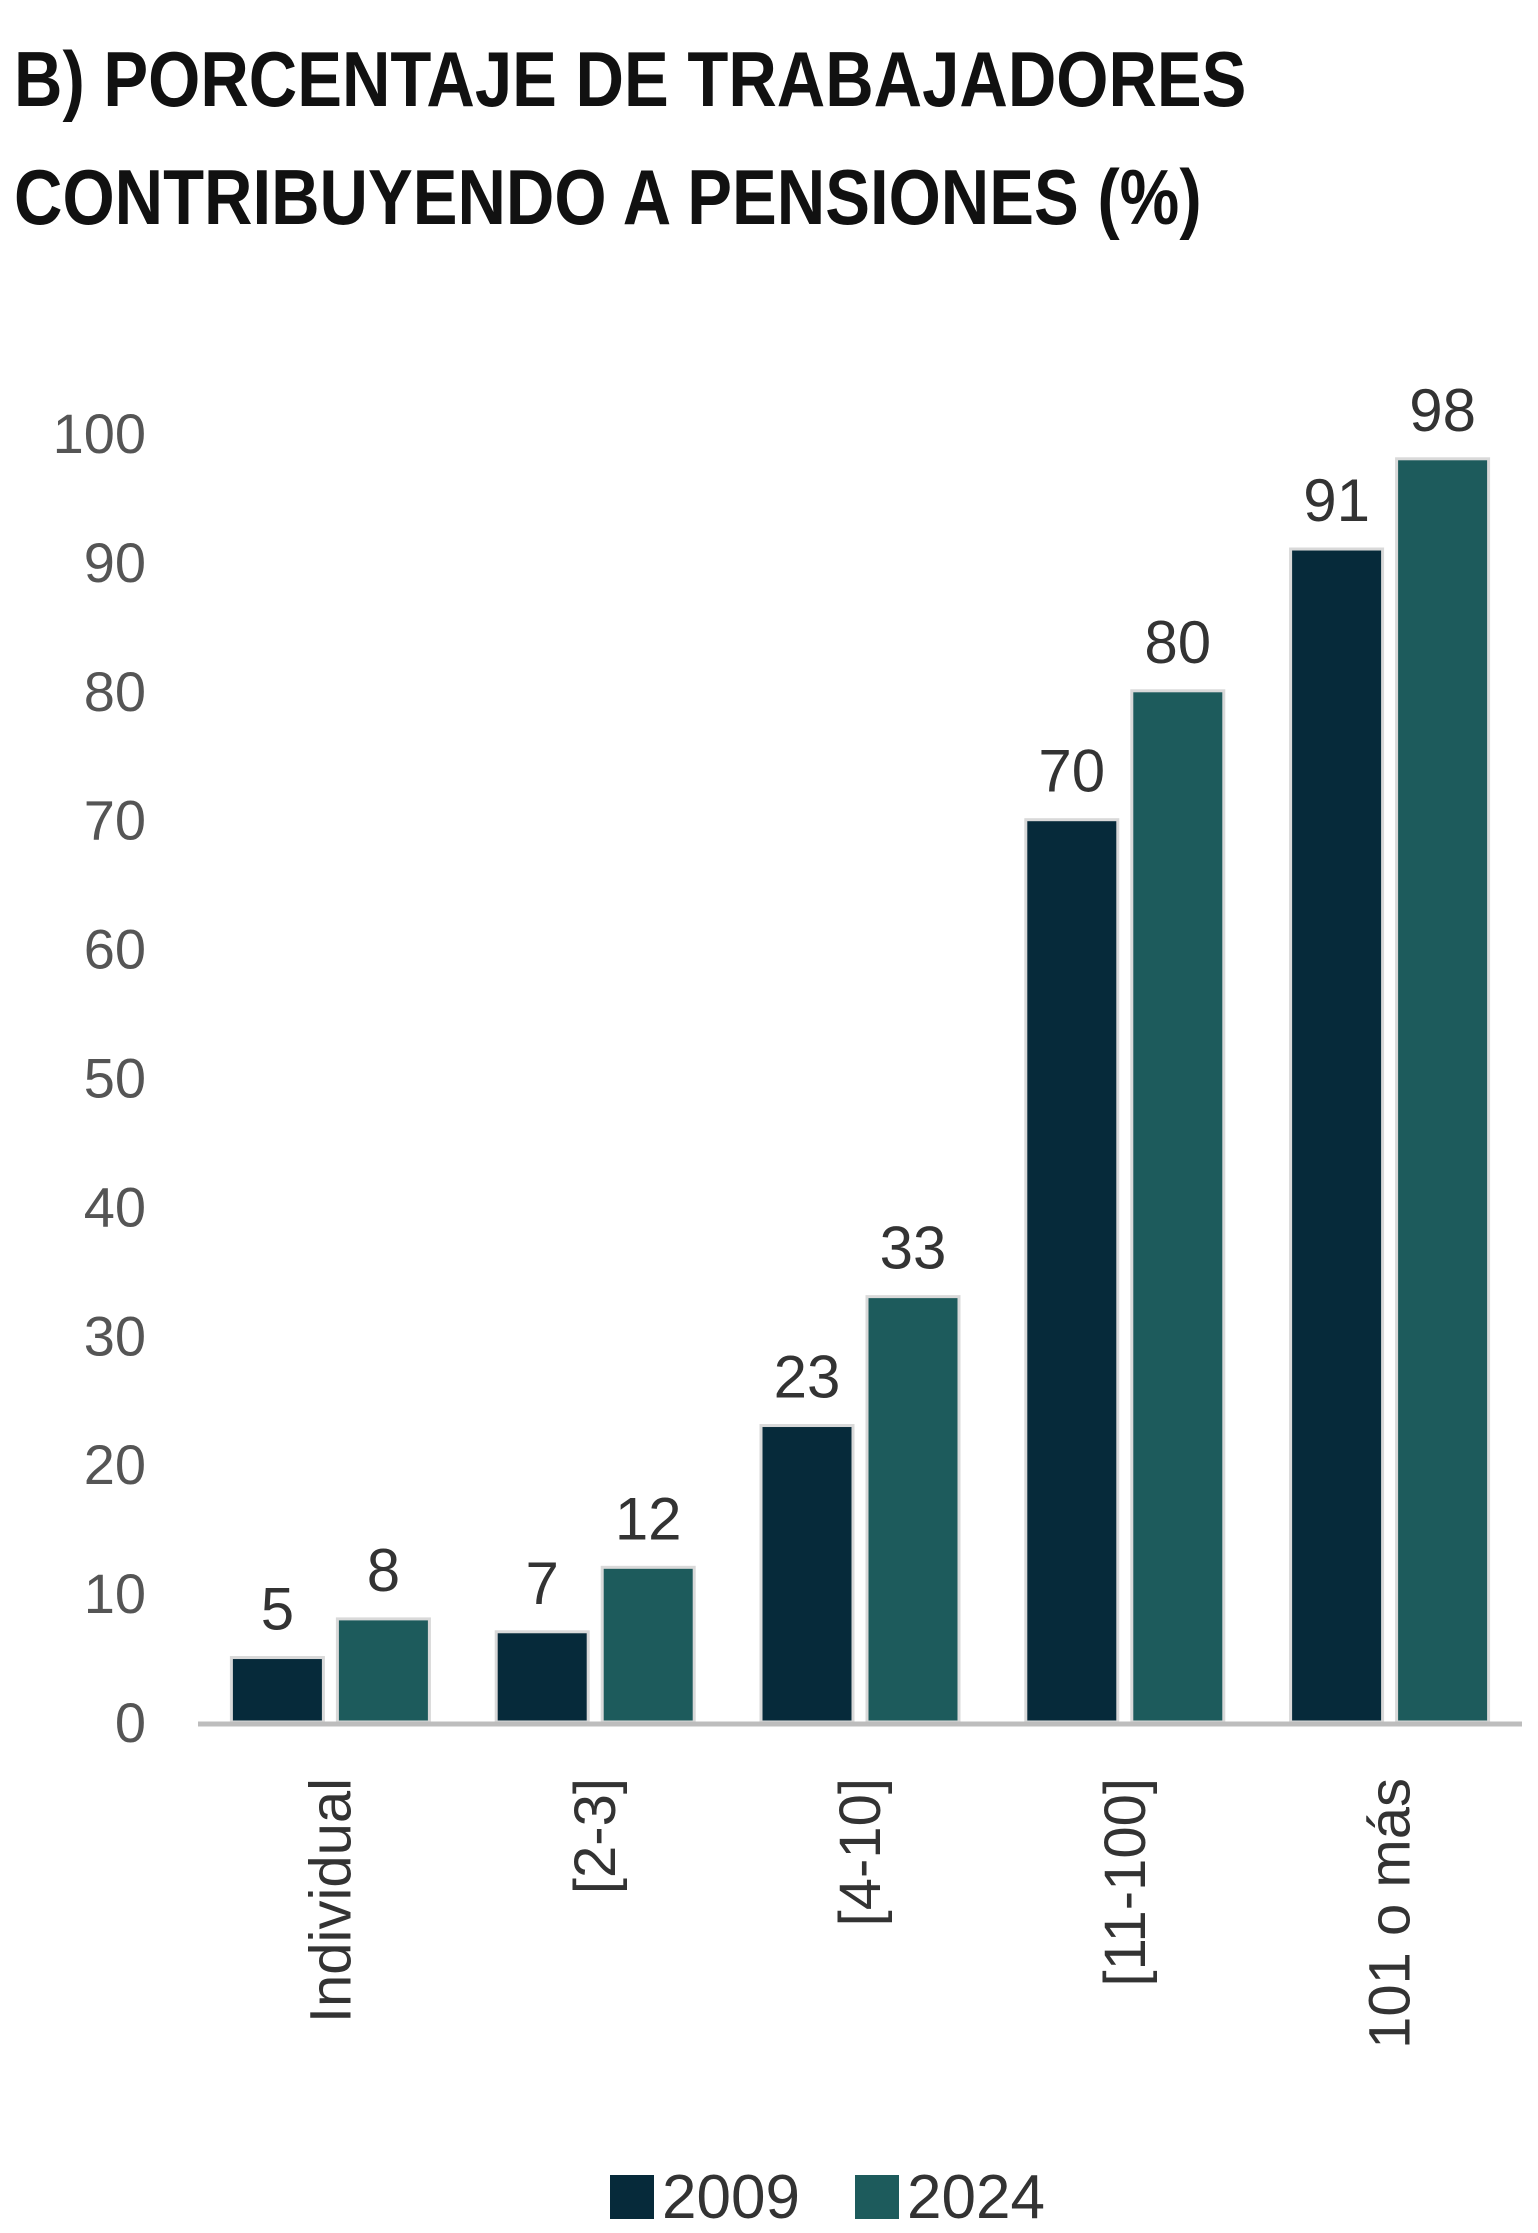 The height and width of the screenshot is (2233, 1538). Describe the element at coordinates (731, 2197) in the screenshot. I see `legend-label-2009: 2009` at that location.